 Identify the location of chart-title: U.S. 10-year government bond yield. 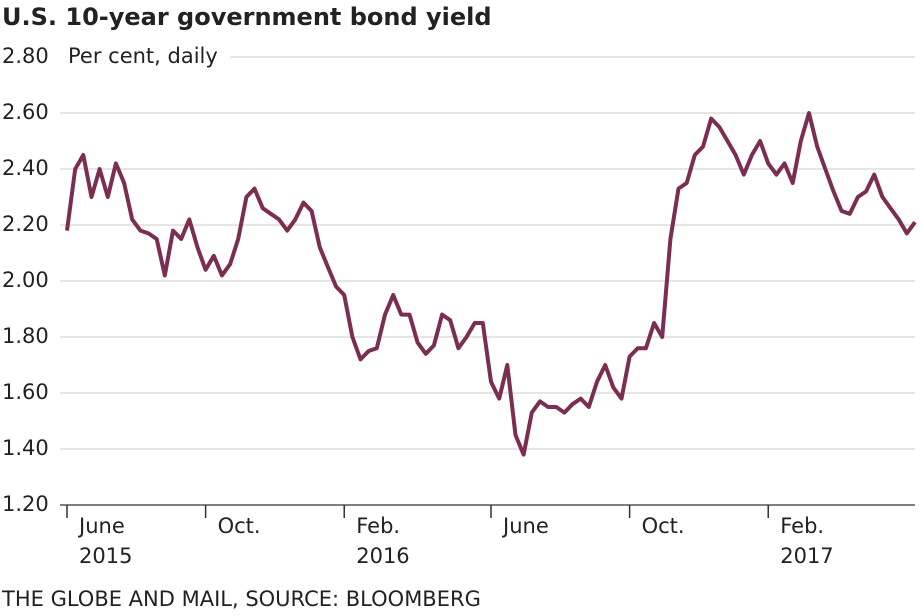
(247, 17).